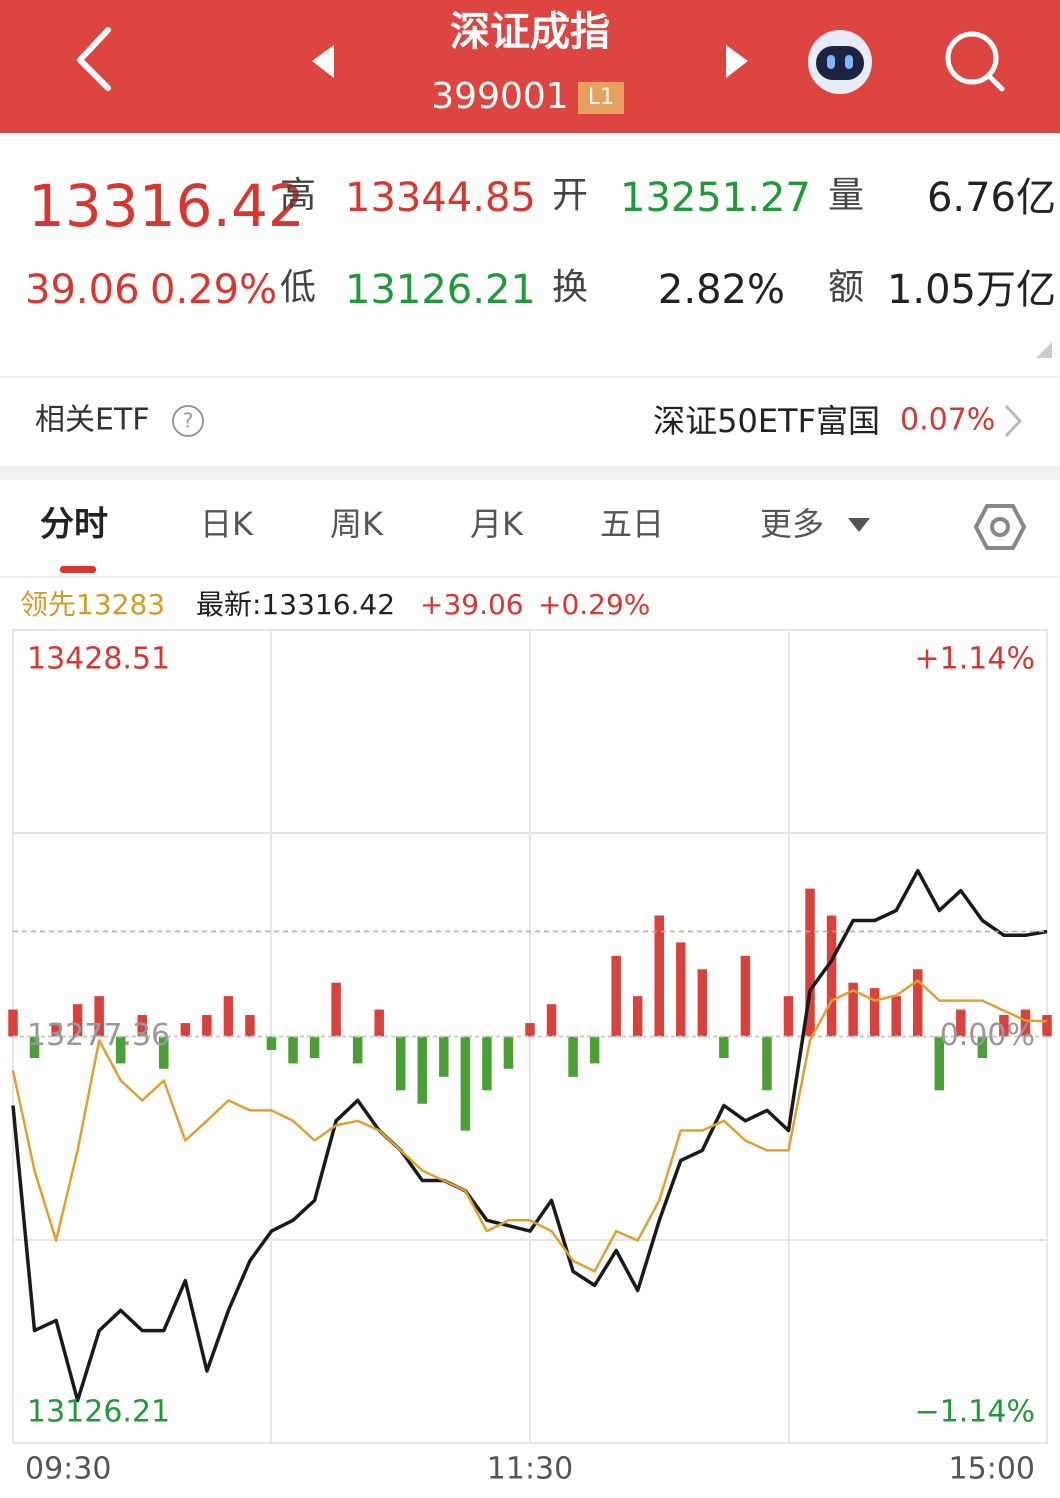 This screenshot has width=1060, height=1498. What do you see at coordinates (298, 287) in the screenshot?
I see `stat-label: 低` at bounding box center [298, 287].